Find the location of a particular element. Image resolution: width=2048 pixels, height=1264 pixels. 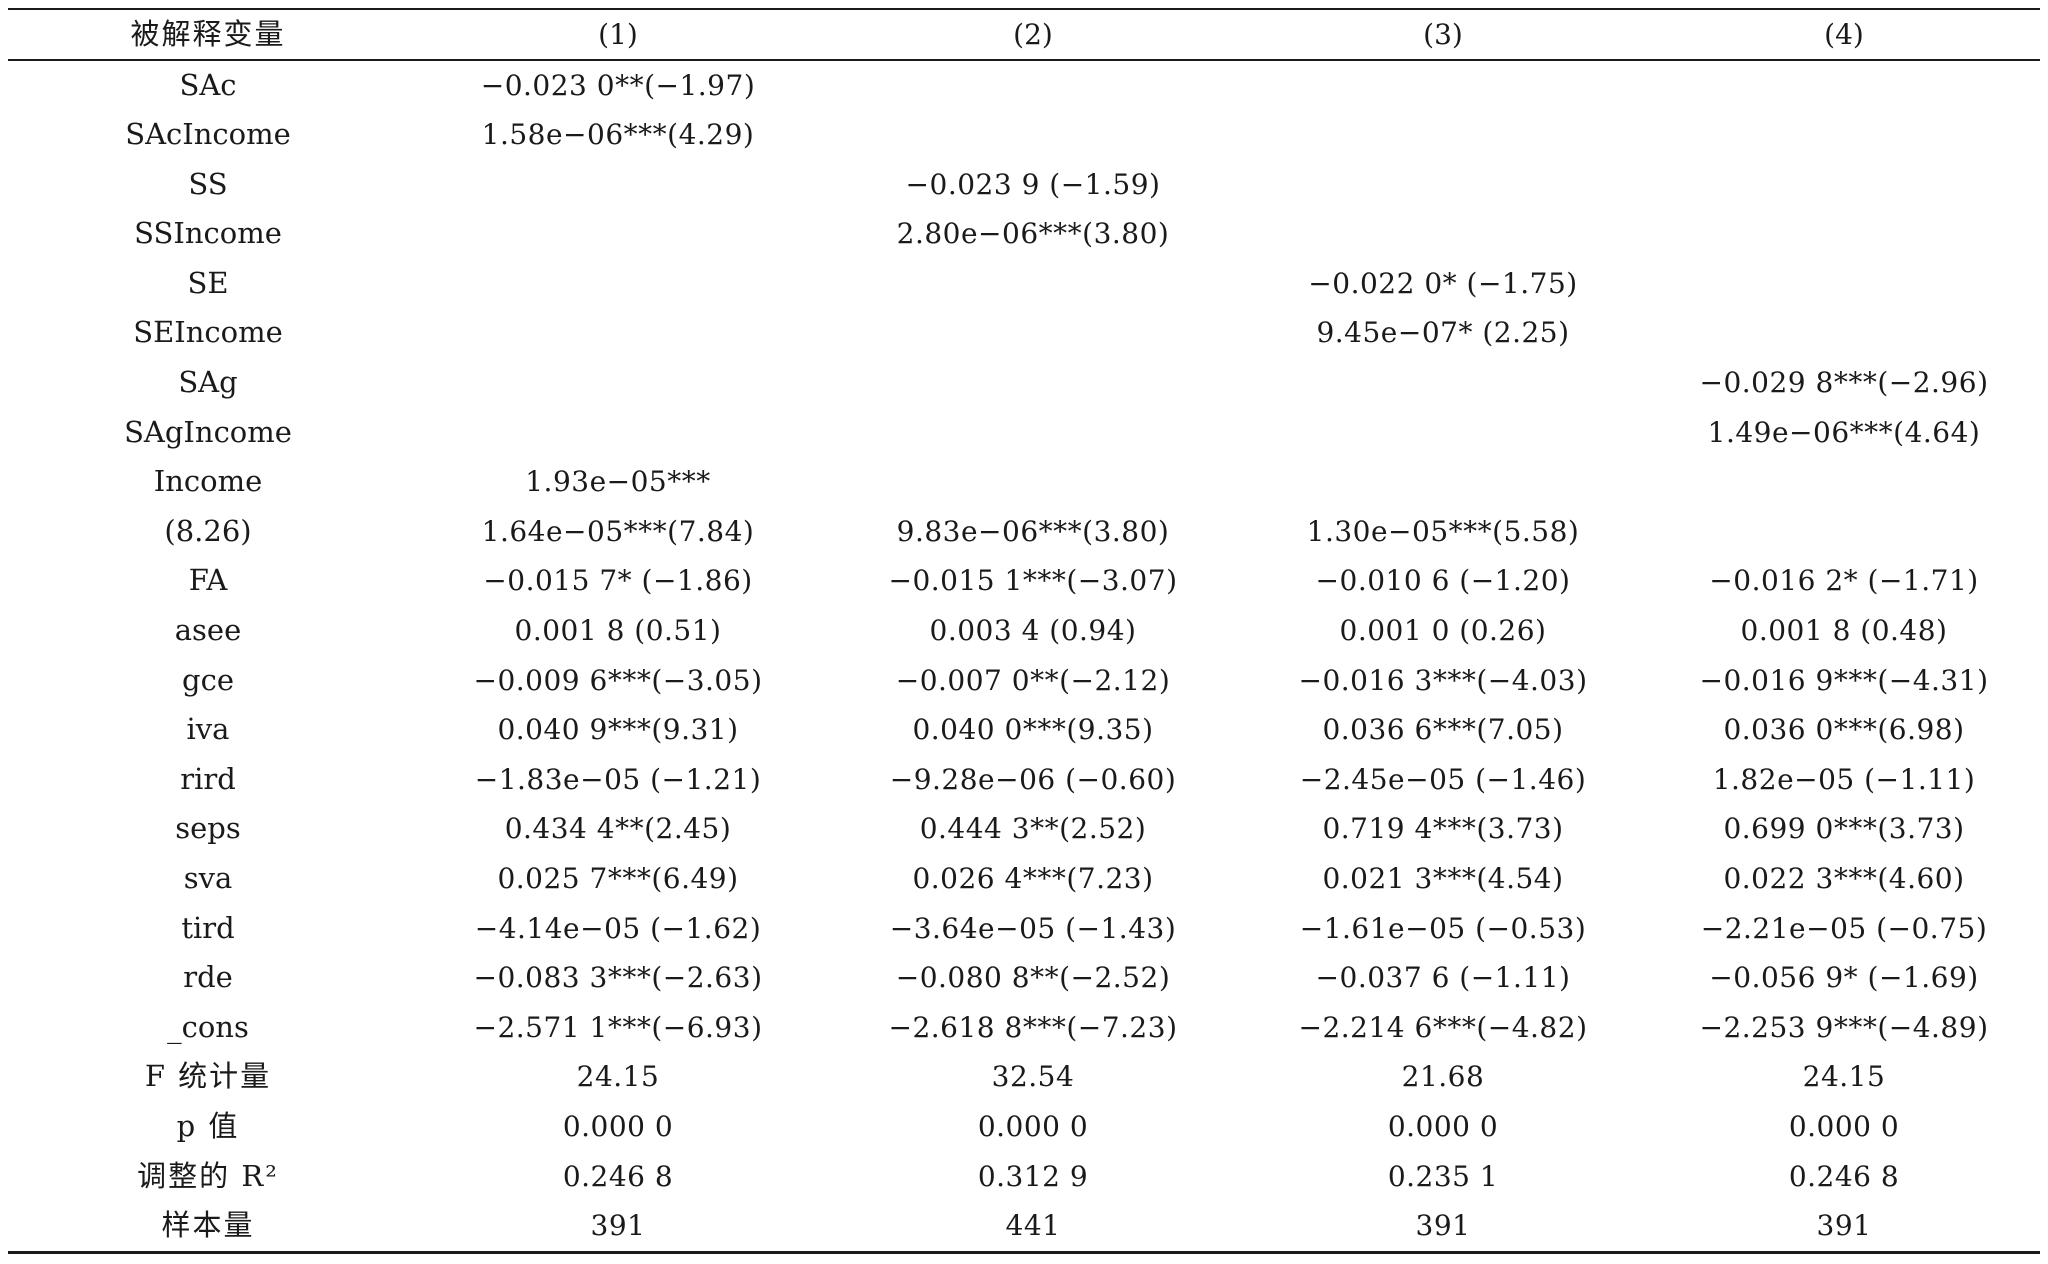

row-label: gce is located at coordinates (208, 679).